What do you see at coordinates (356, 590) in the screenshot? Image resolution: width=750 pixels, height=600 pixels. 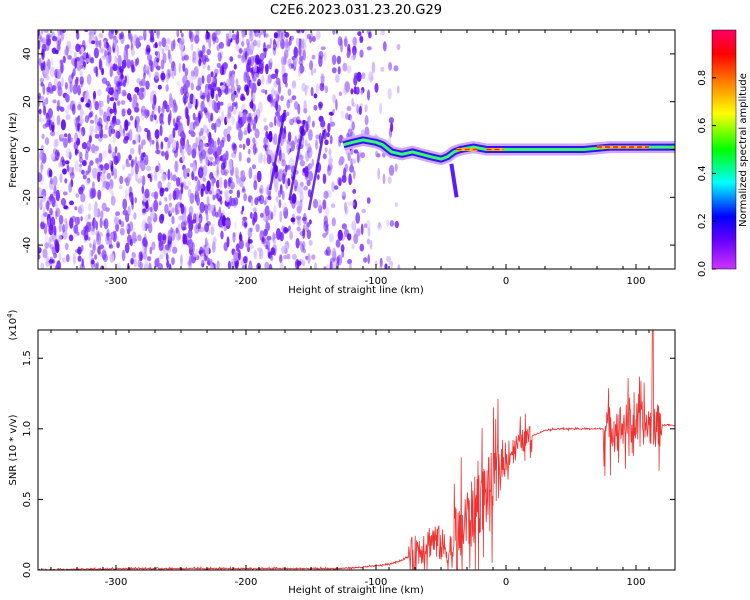 I see `snr-x-label: Height of straight line (km)` at bounding box center [356, 590].